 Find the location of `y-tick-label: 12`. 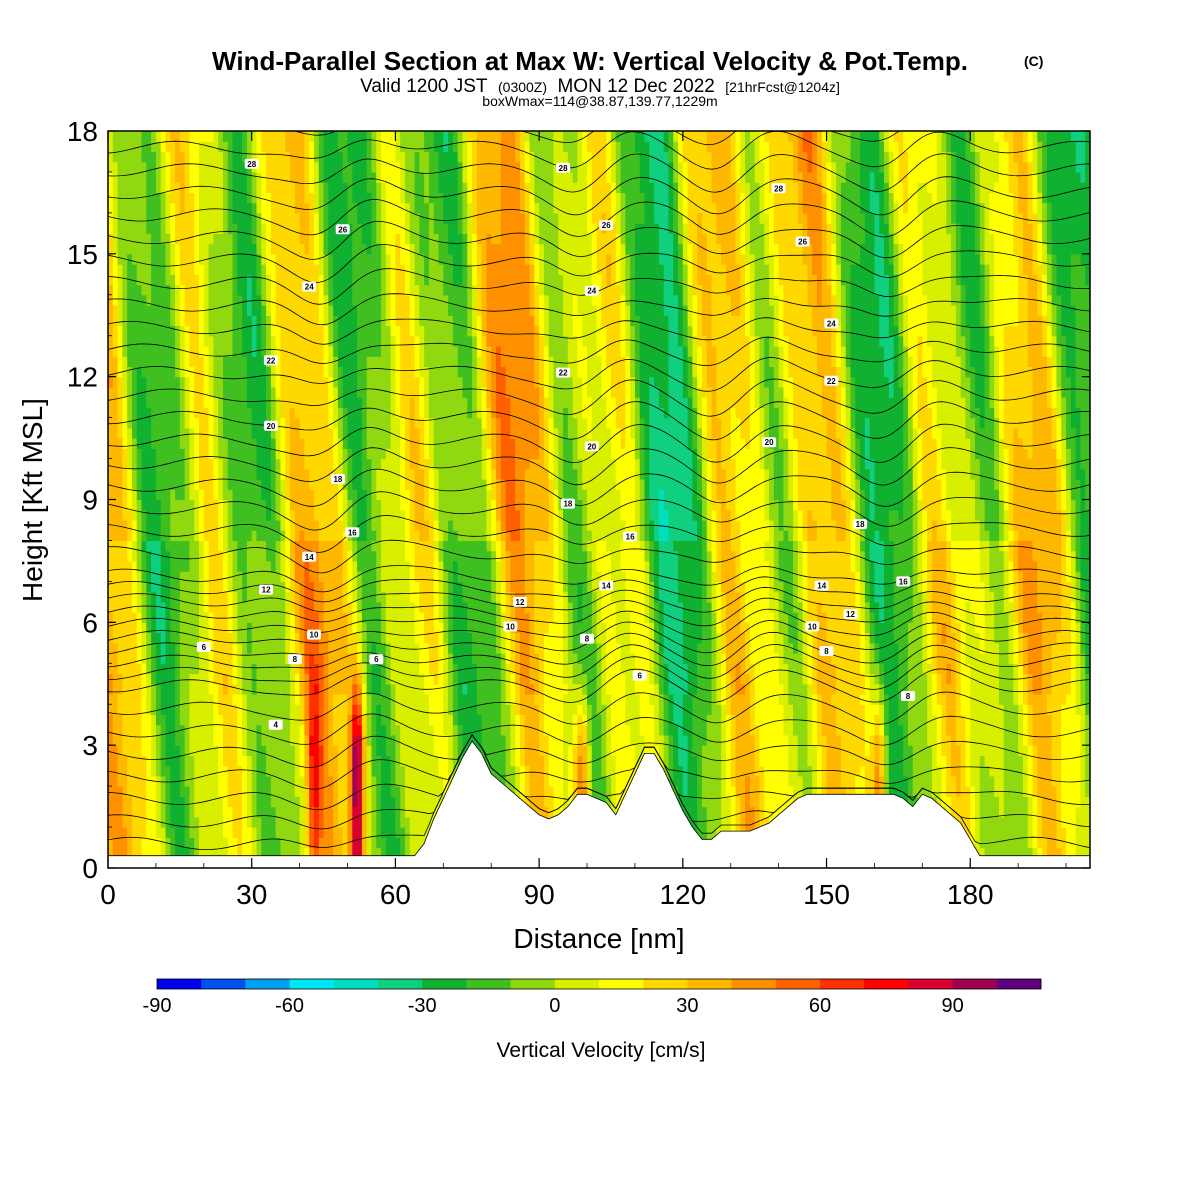

y-tick-label: 12 is located at coordinates (82, 377).